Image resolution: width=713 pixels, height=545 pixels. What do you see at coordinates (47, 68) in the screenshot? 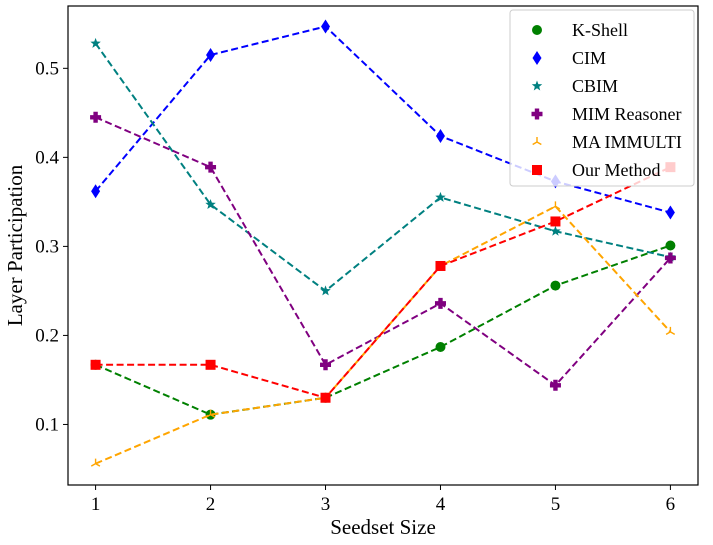
I see `y-tick-label: 0.5` at bounding box center [47, 68].